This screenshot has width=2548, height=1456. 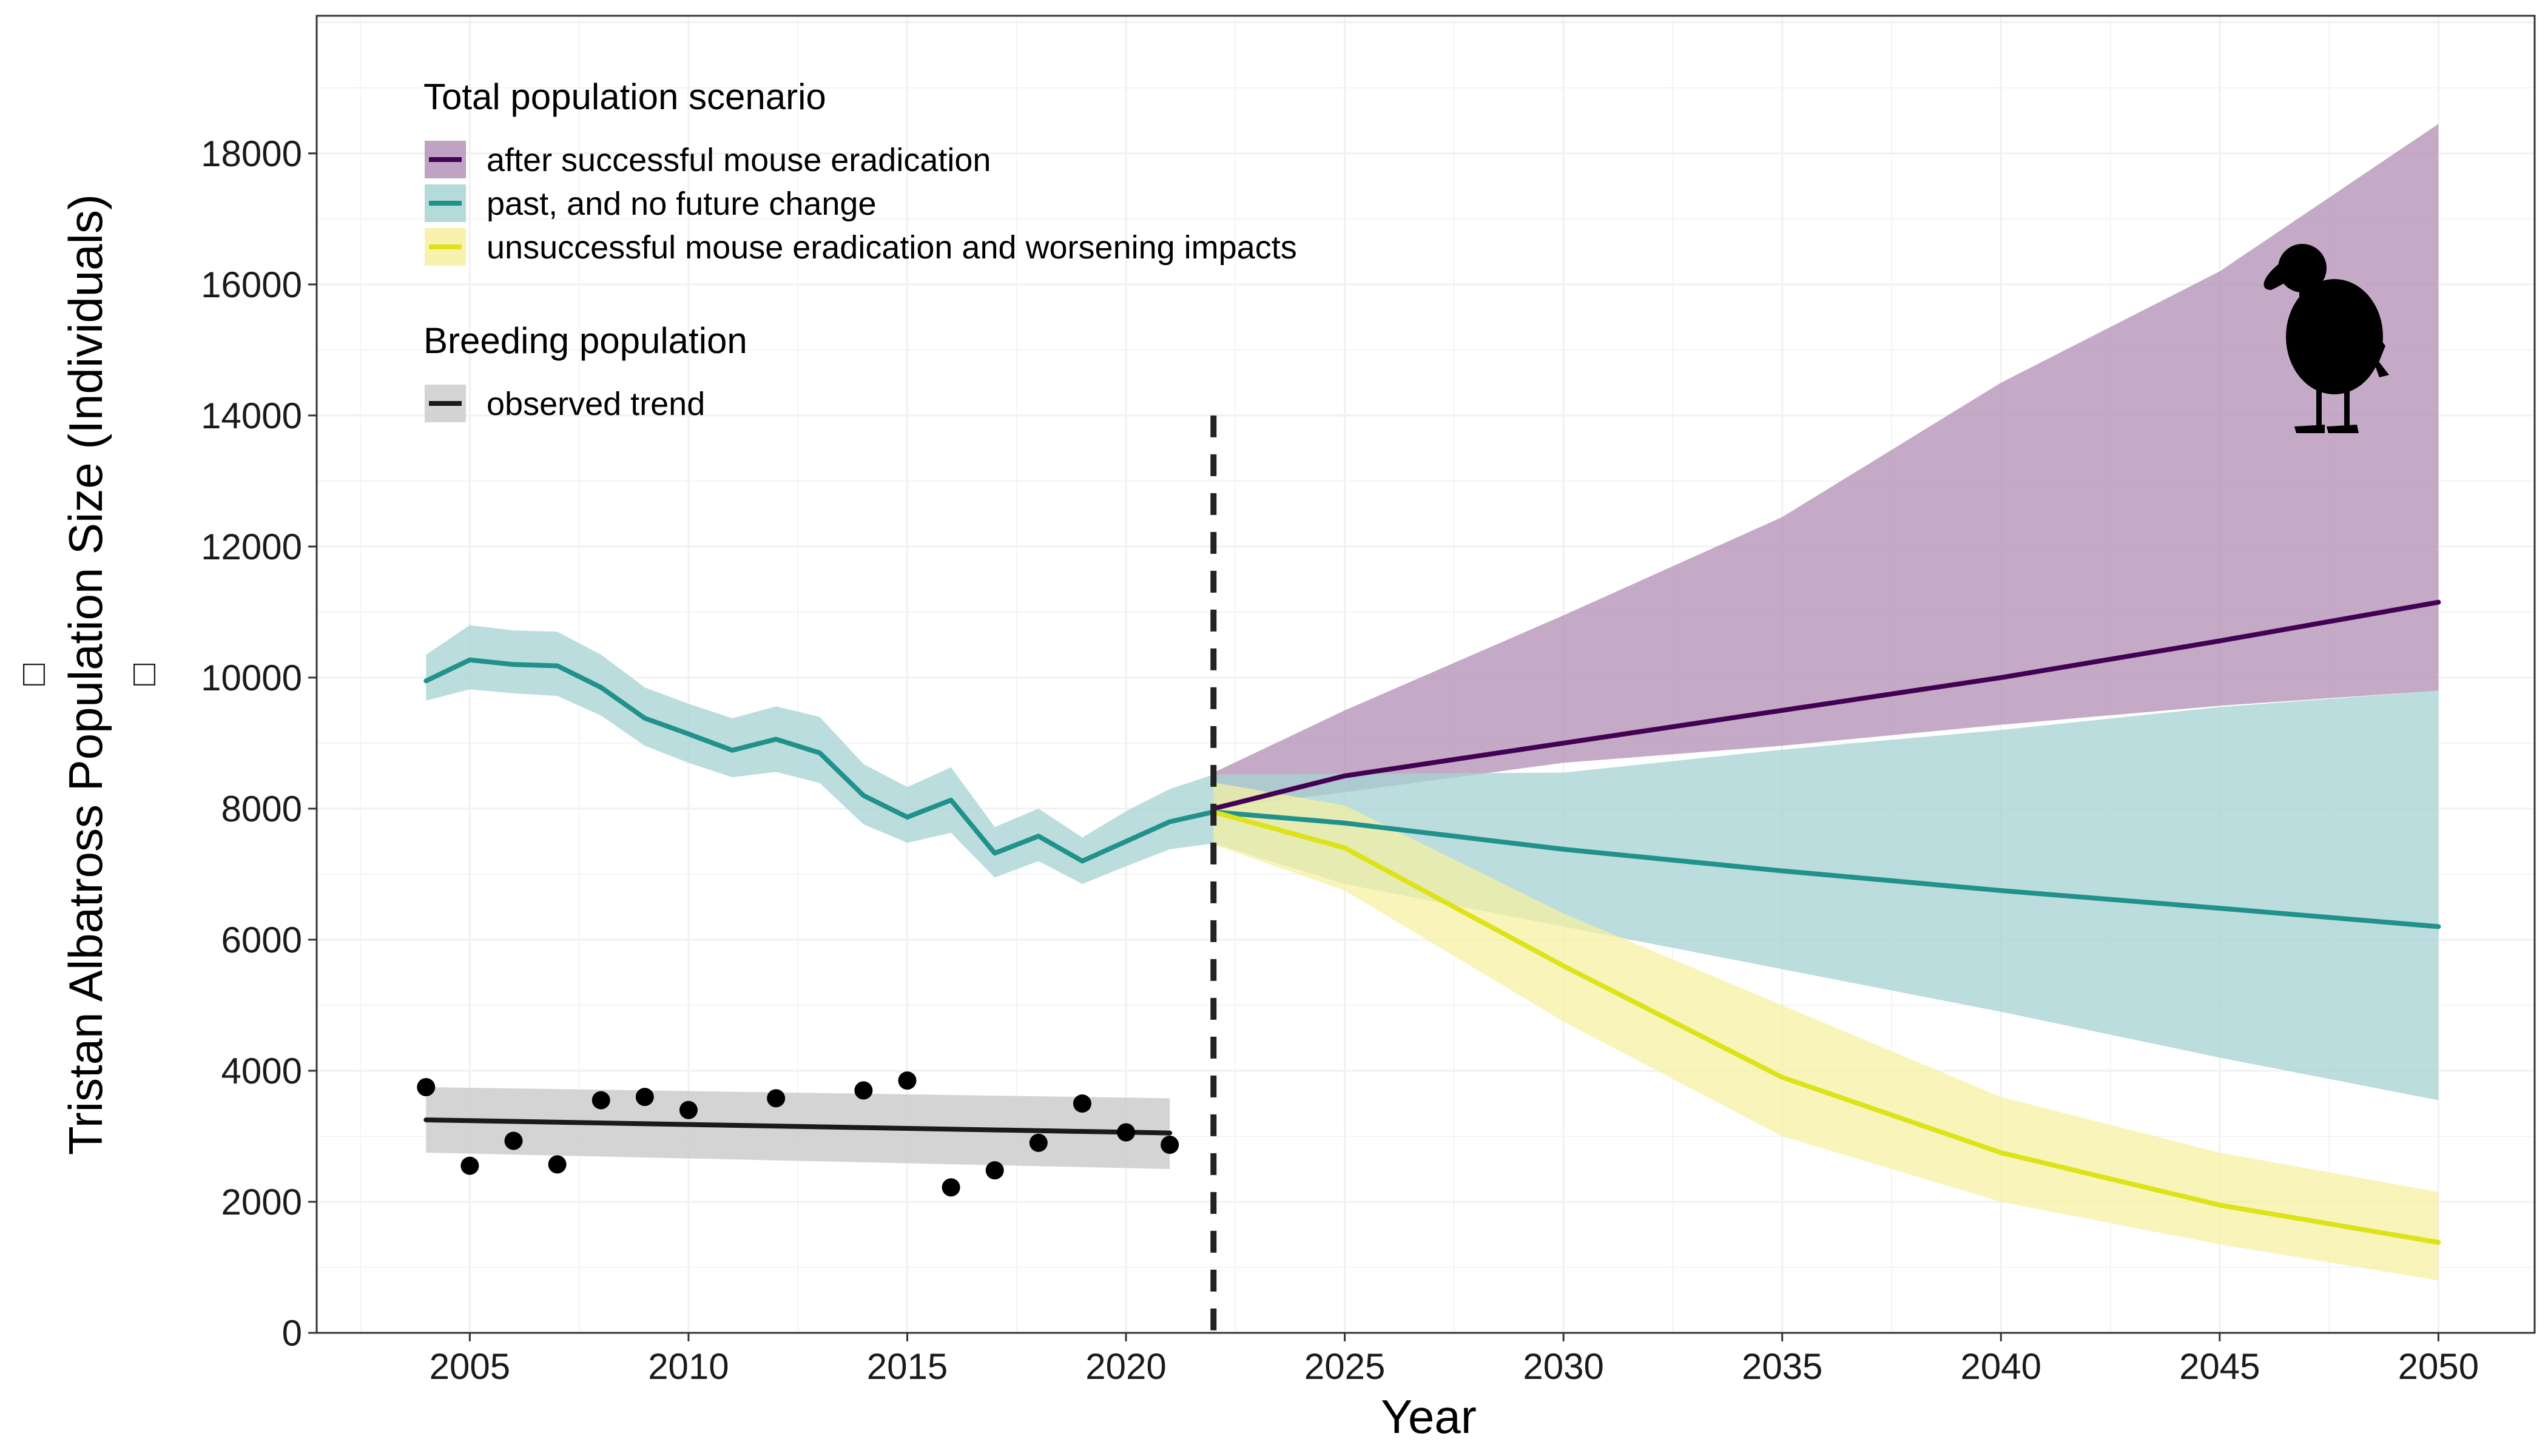 I want to click on y-axis-glyph-inner: □, so click(x=143, y=675).